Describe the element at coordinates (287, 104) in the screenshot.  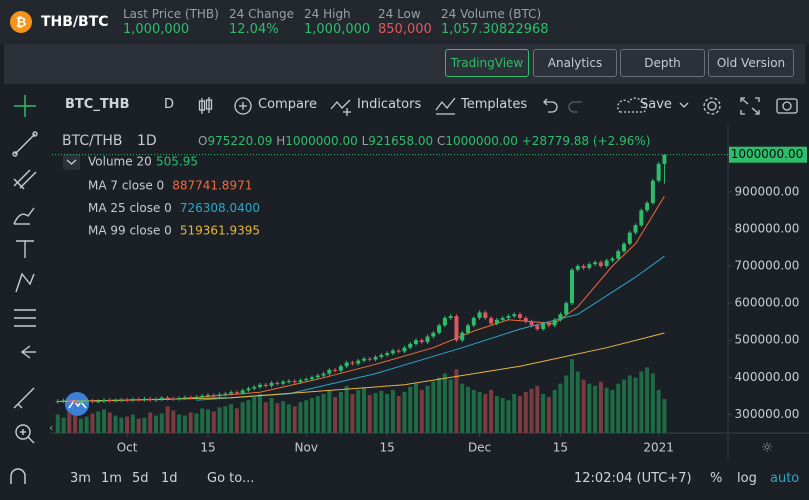
I see `compare: Compare` at that location.